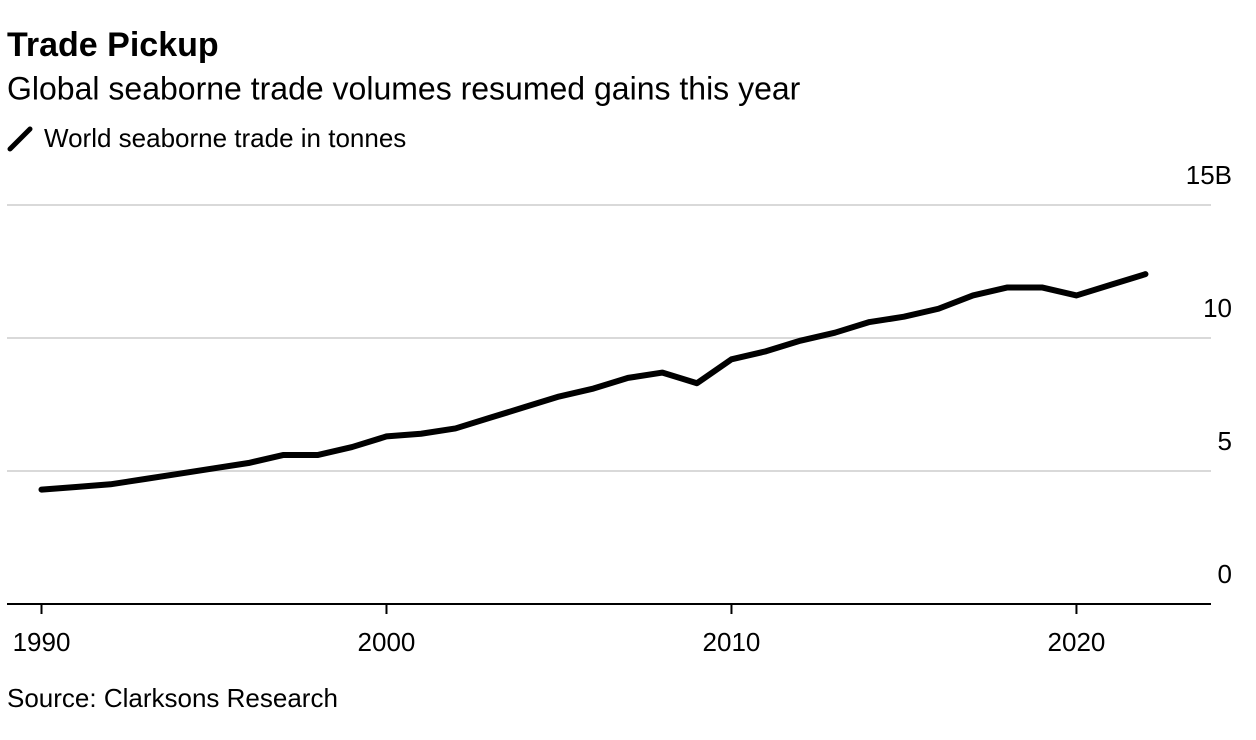 This screenshot has height=740, width=1256. Describe the element at coordinates (1217, 308) in the screenshot. I see `y-tick-label: 10` at that location.